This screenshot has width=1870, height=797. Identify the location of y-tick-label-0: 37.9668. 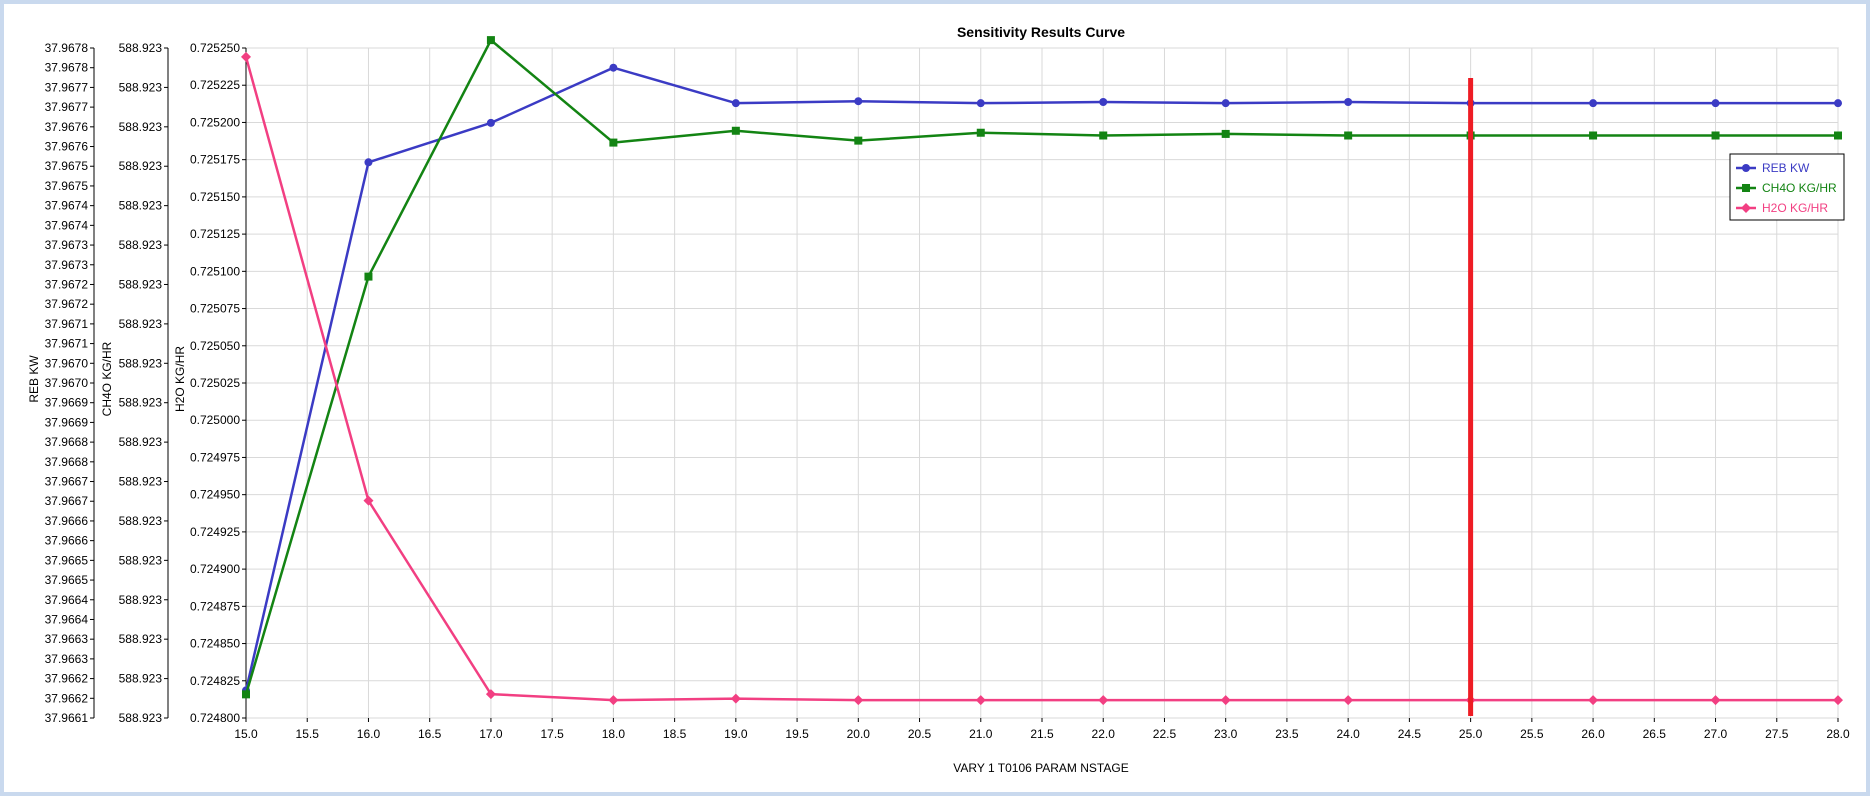
(67, 442).